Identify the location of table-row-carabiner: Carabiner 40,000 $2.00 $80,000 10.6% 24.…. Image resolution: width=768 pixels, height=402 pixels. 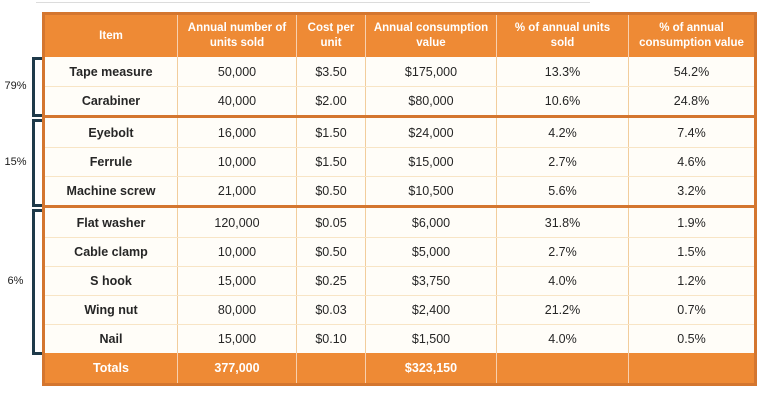
(399, 100).